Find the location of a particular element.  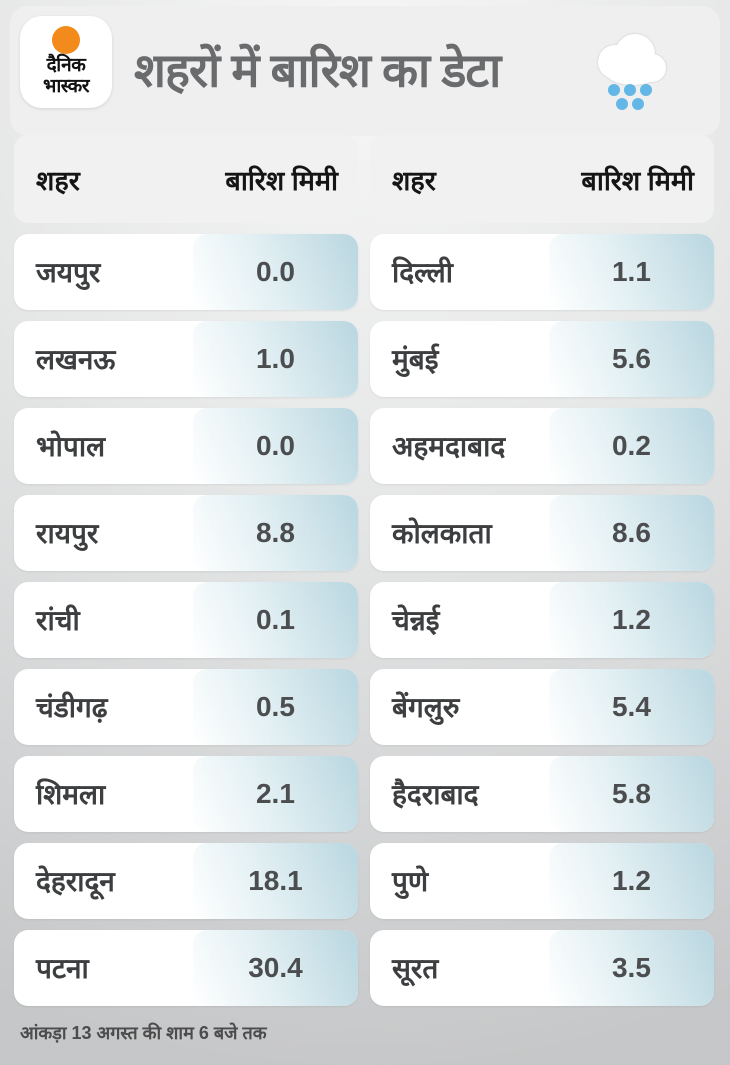

table-row: चेन्नई 1.2 is located at coordinates (542, 620).